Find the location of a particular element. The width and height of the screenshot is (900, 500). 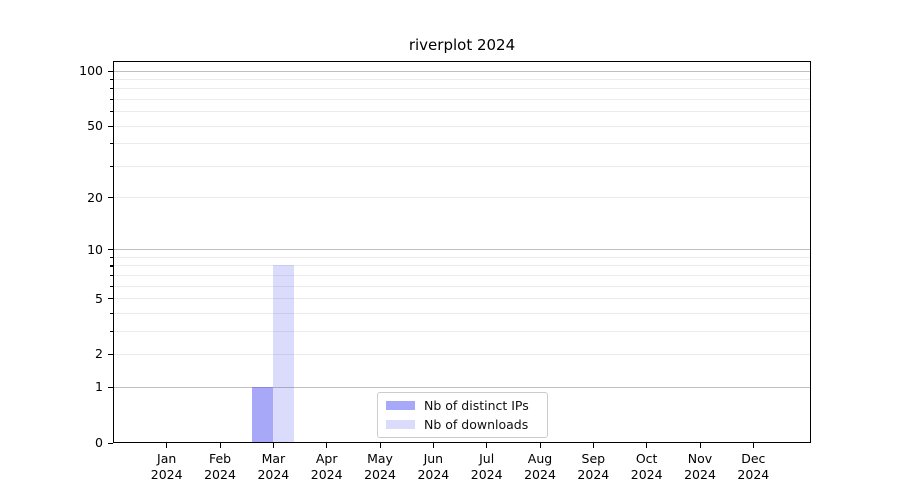

x-tick-label: May 2024 is located at coordinates (380, 466).